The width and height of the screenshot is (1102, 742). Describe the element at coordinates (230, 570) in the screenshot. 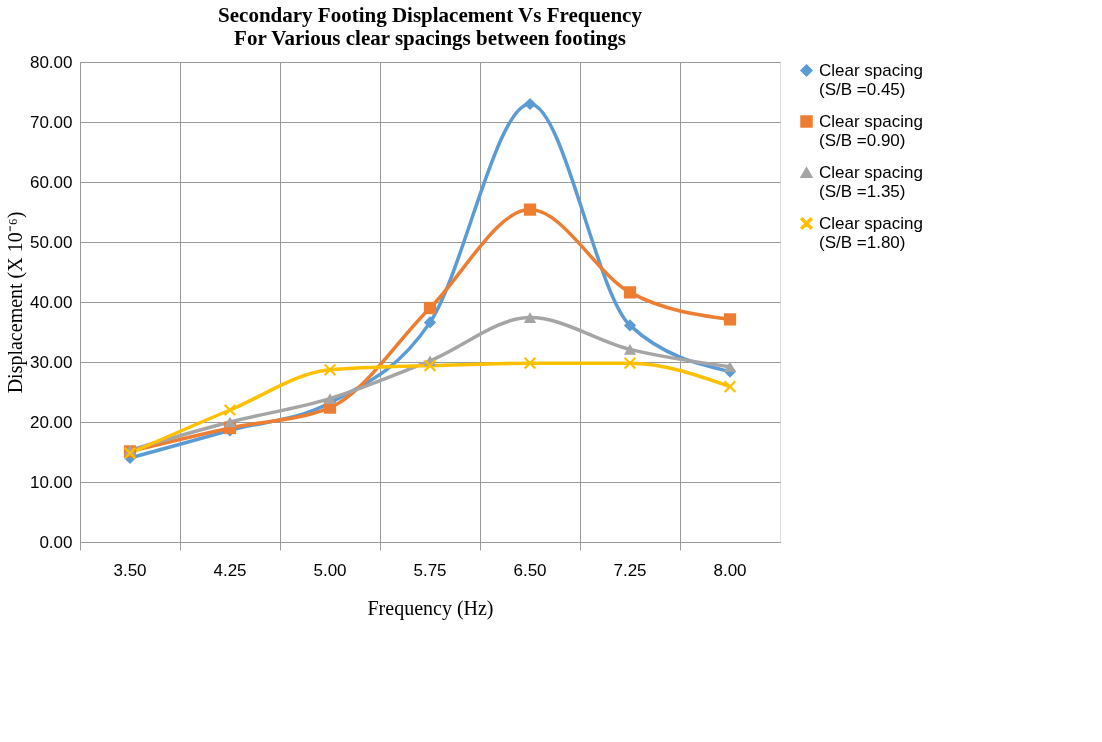

I see `x-tick-label: 4.25` at that location.